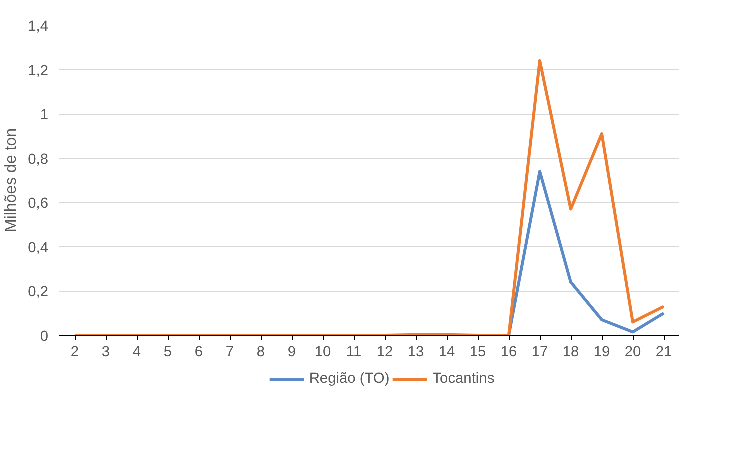 The width and height of the screenshot is (755, 457). I want to click on y-tick-label: 0, so click(44, 337).